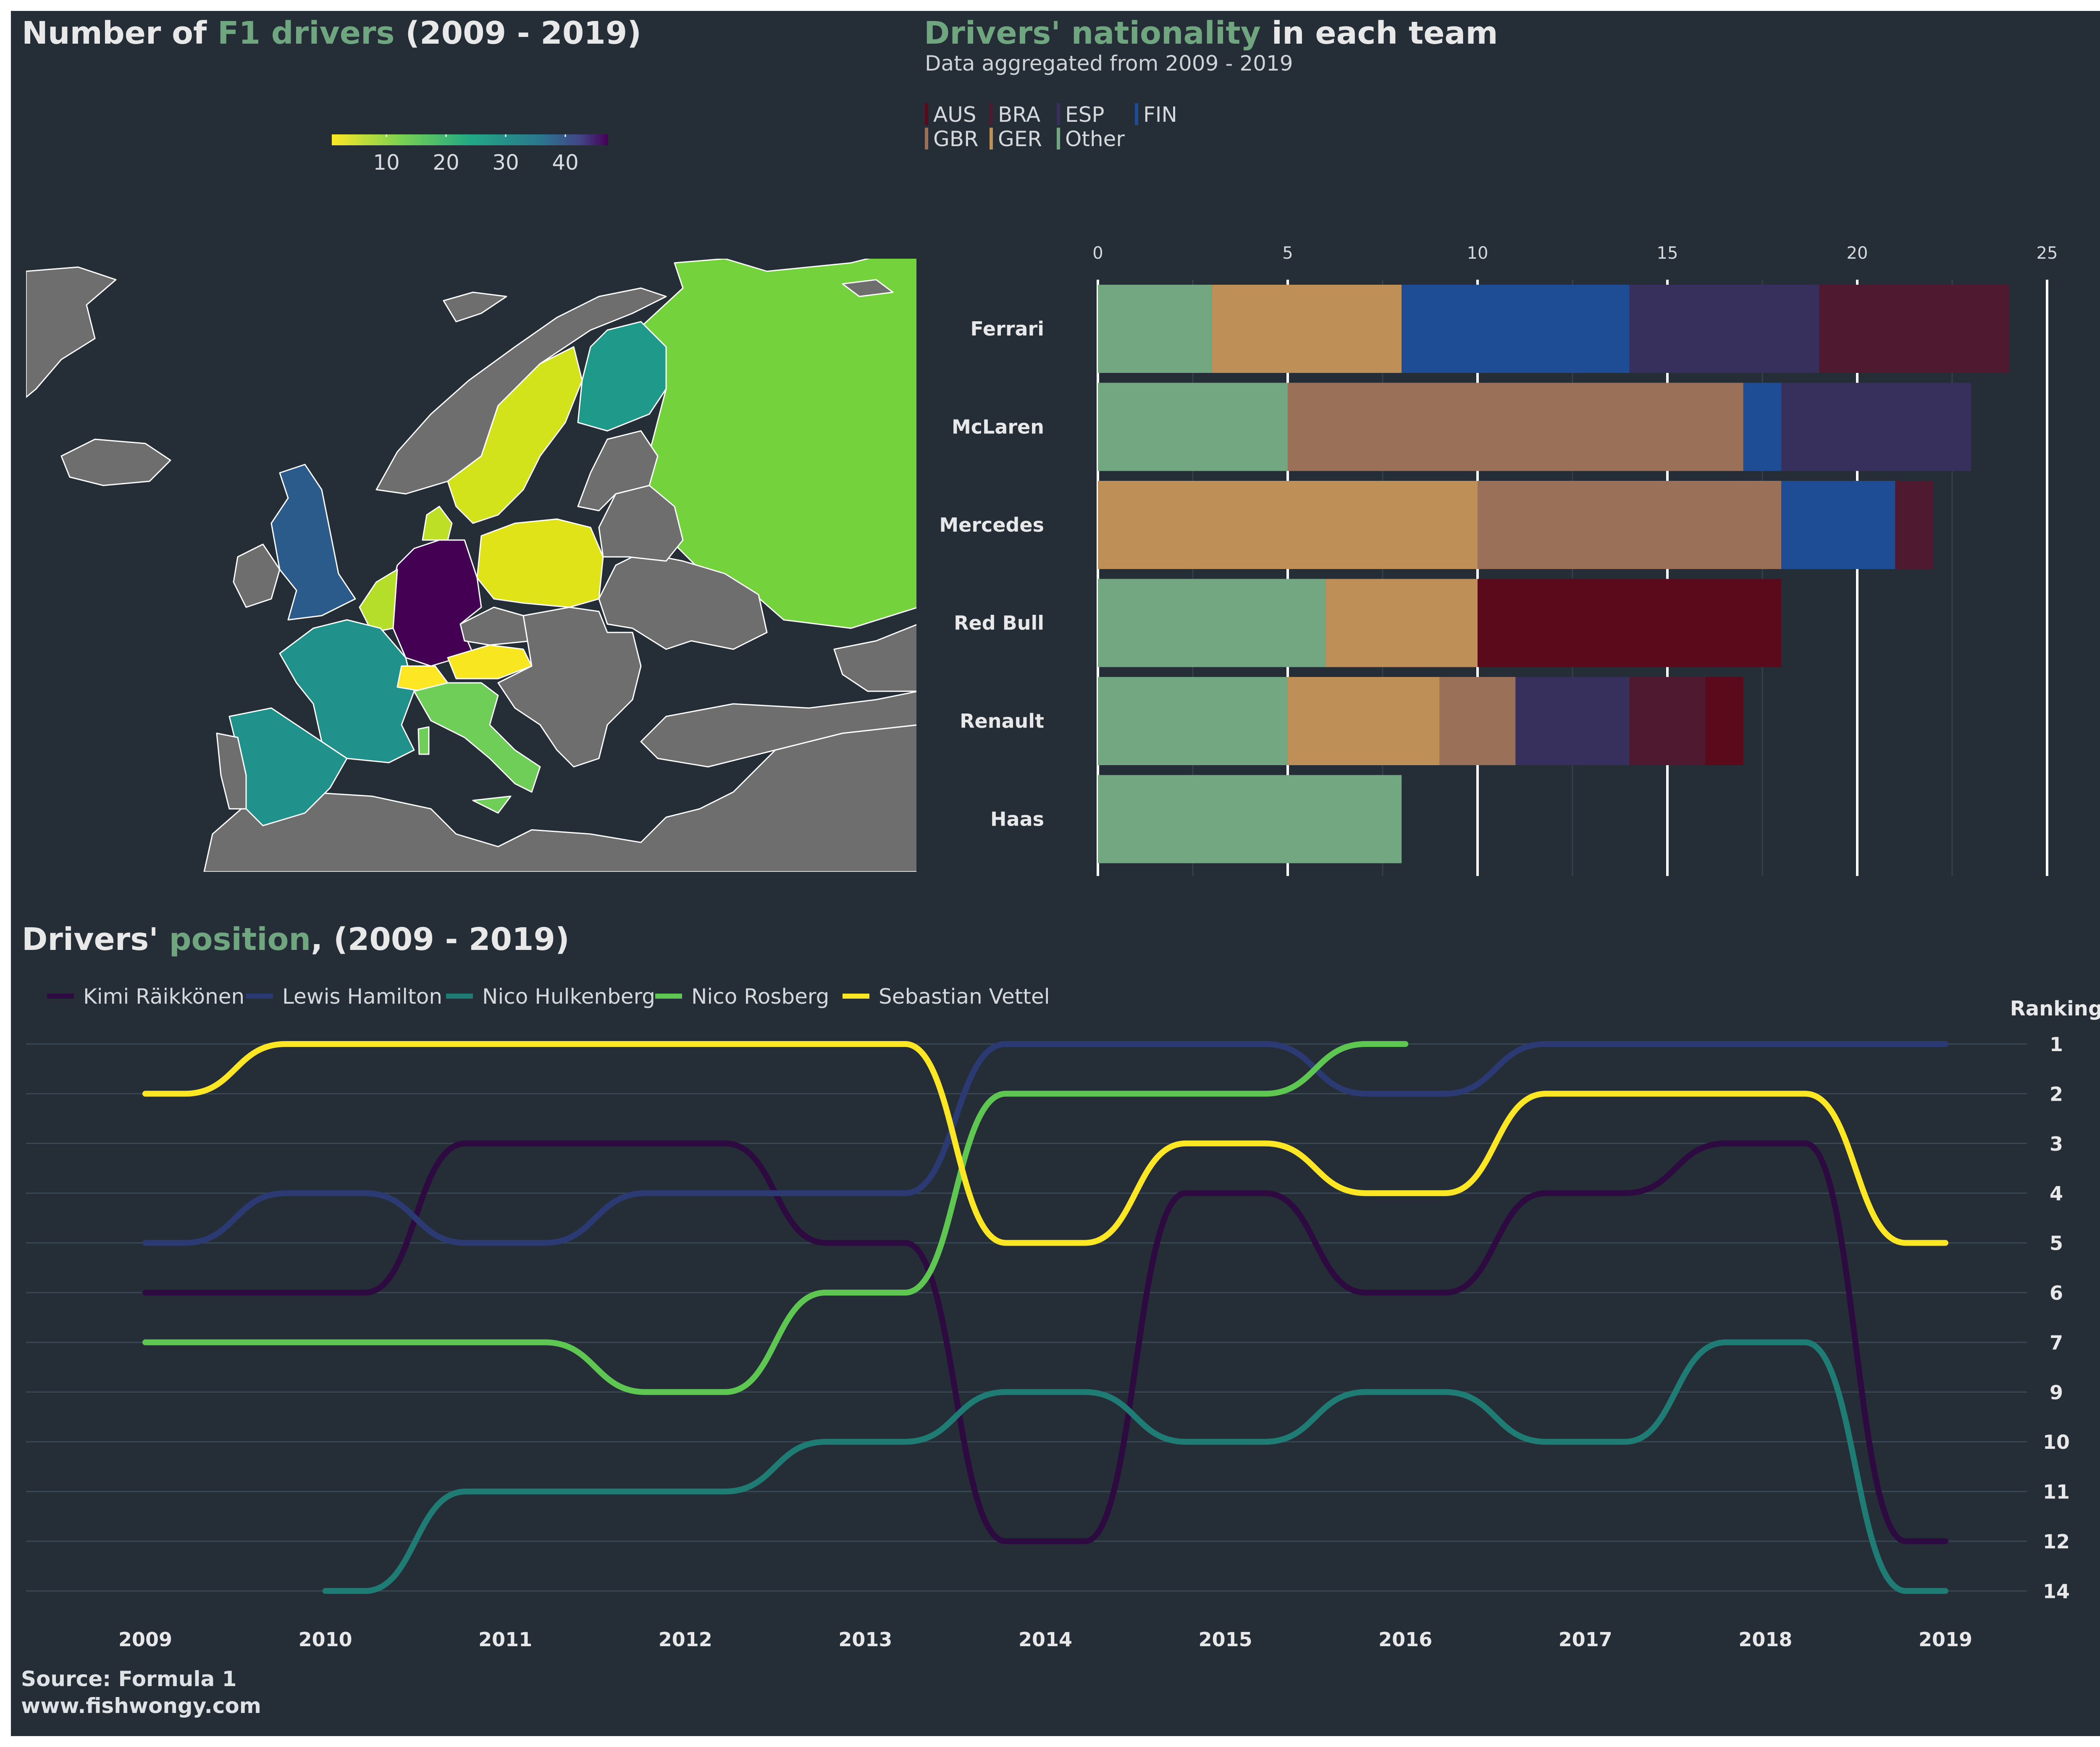  I want to click on y-tick-label: 10, so click(2056, 1442).